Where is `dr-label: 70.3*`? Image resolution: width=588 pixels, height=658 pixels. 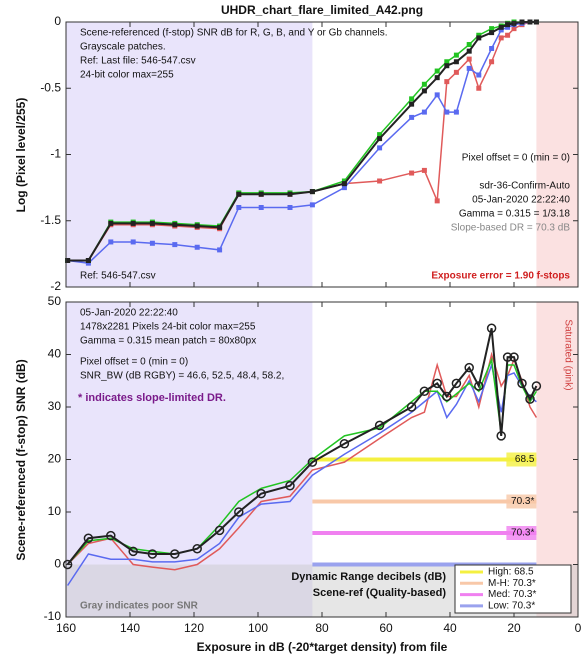
dr-label: 70.3* is located at coordinates (522, 533).